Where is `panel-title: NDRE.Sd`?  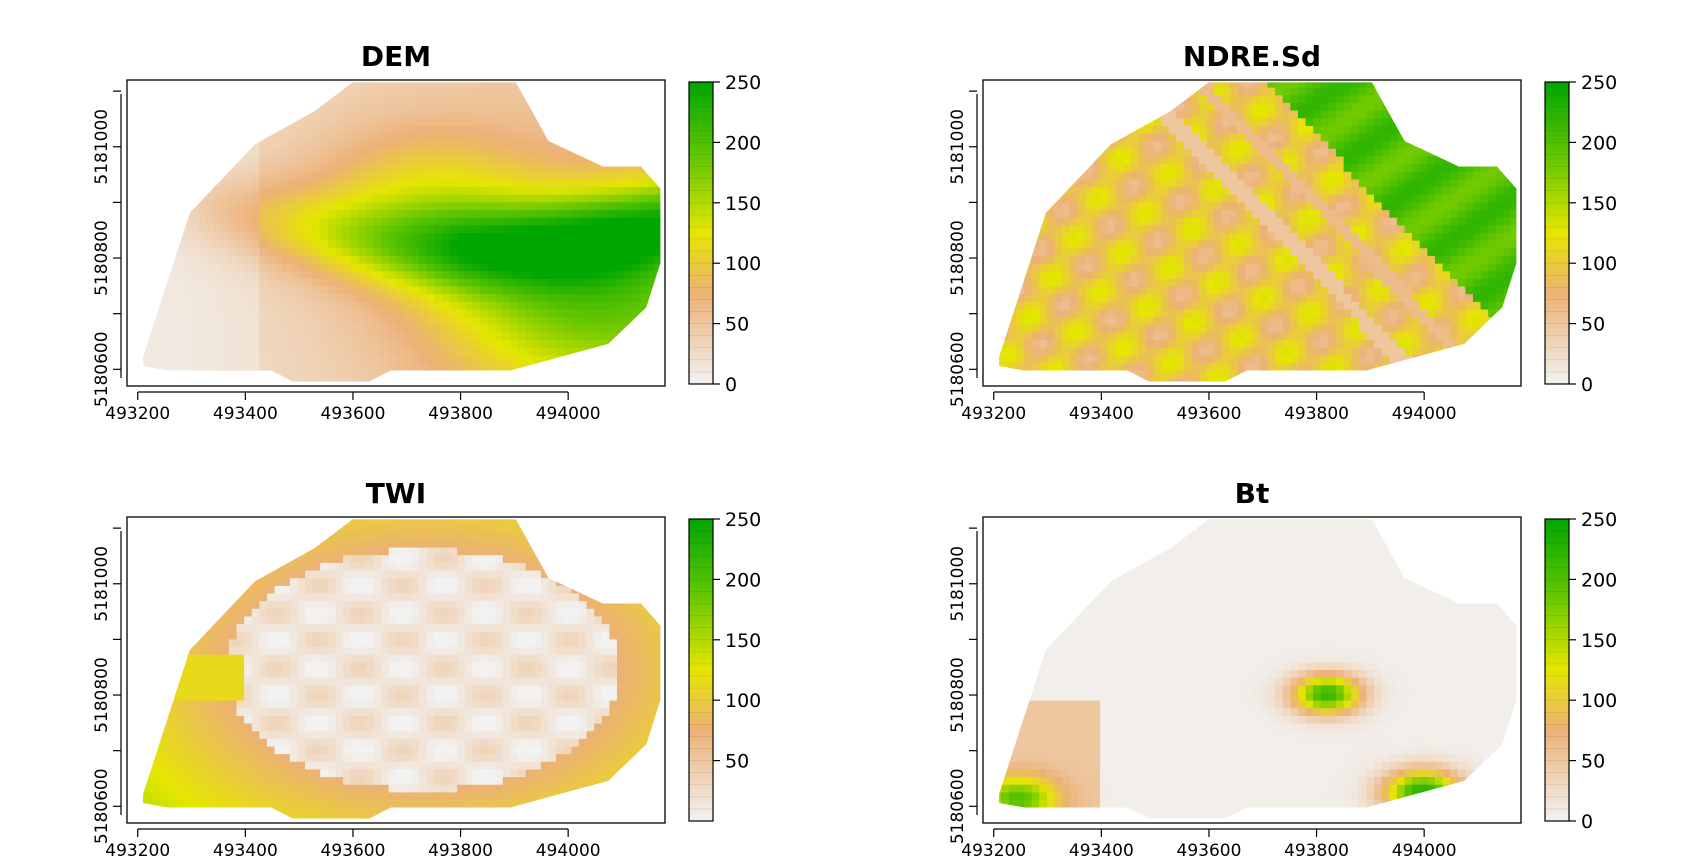
panel-title: NDRE.Sd is located at coordinates (1252, 56).